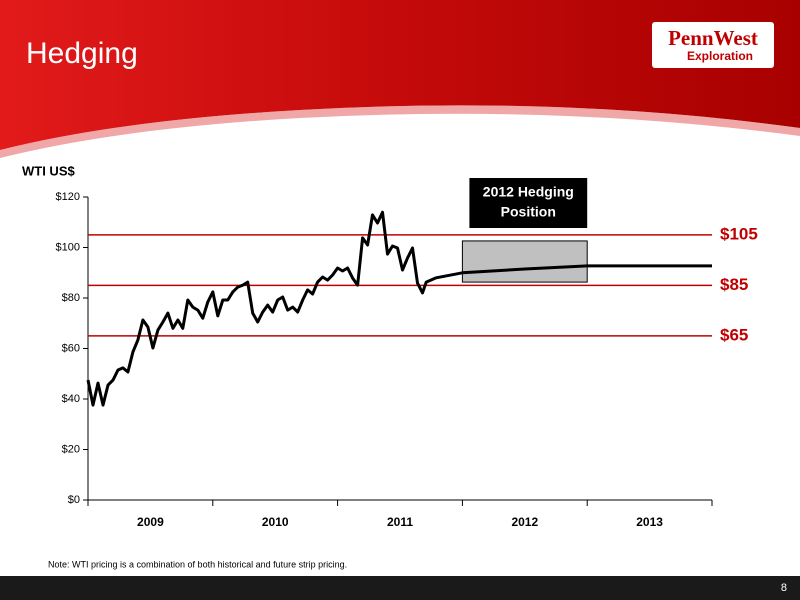 This screenshot has height=600, width=800. Describe the element at coordinates (71, 298) in the screenshot. I see `y-tick-label: $80` at that location.